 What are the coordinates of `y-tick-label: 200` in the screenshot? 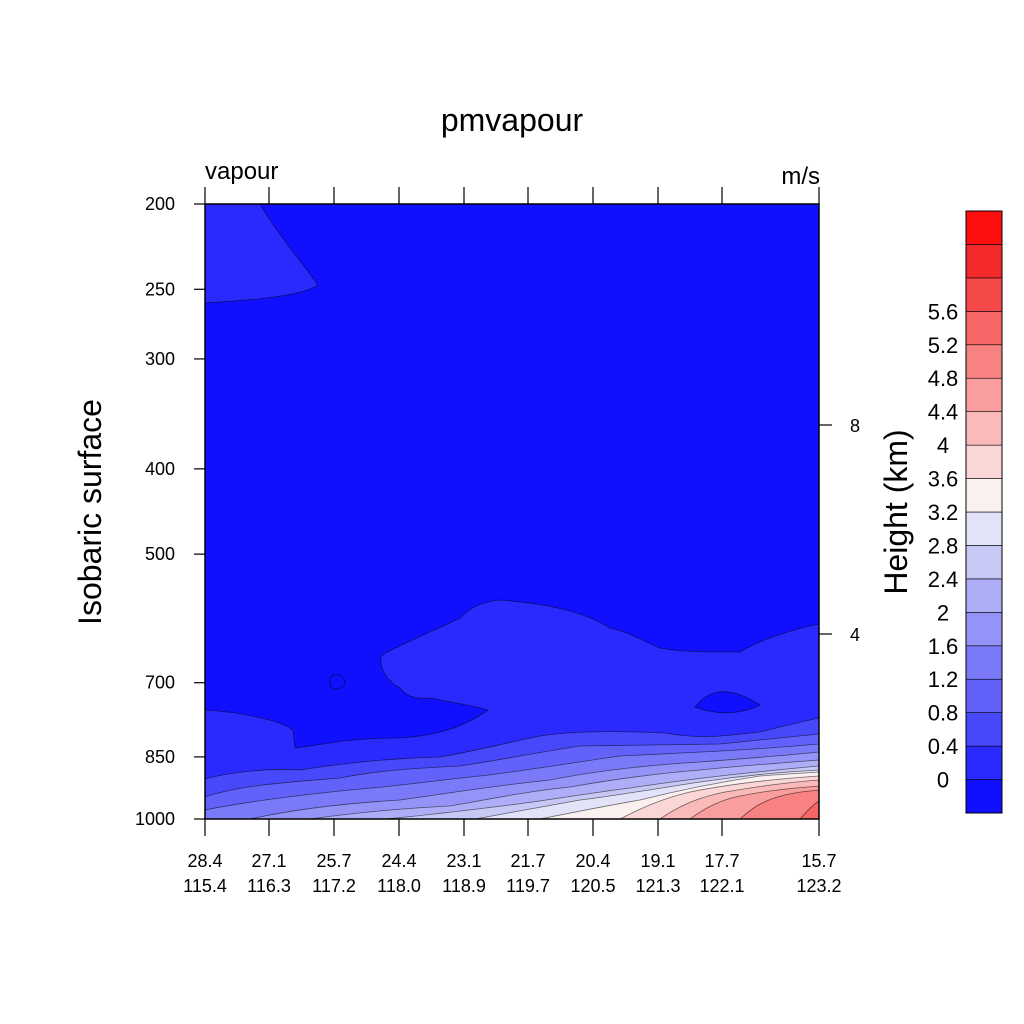 It's located at (160, 204).